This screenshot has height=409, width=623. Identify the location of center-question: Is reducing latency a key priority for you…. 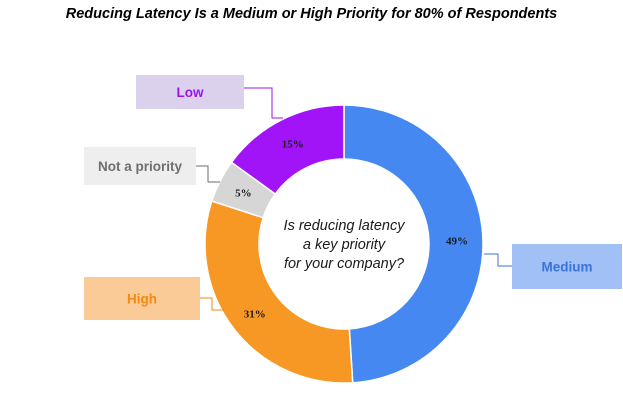
(345, 245).